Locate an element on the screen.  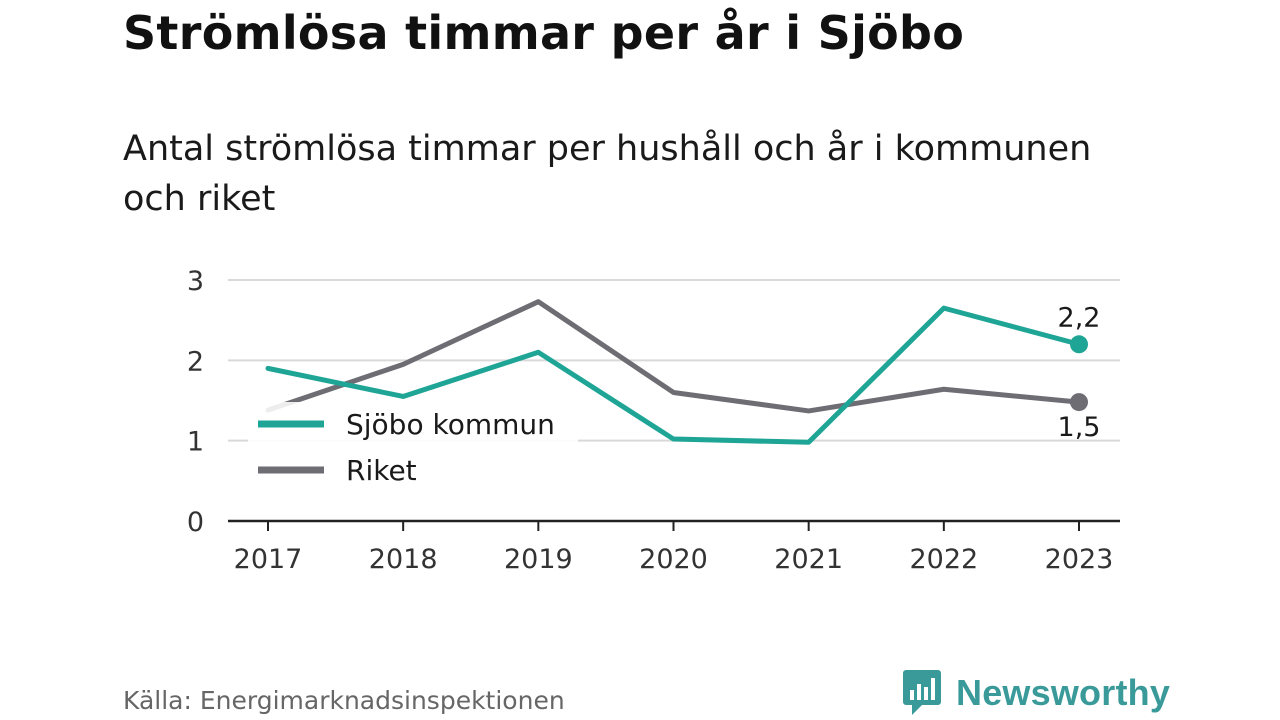
end-labels: 2,2 1,5 is located at coordinates (1079, 372).